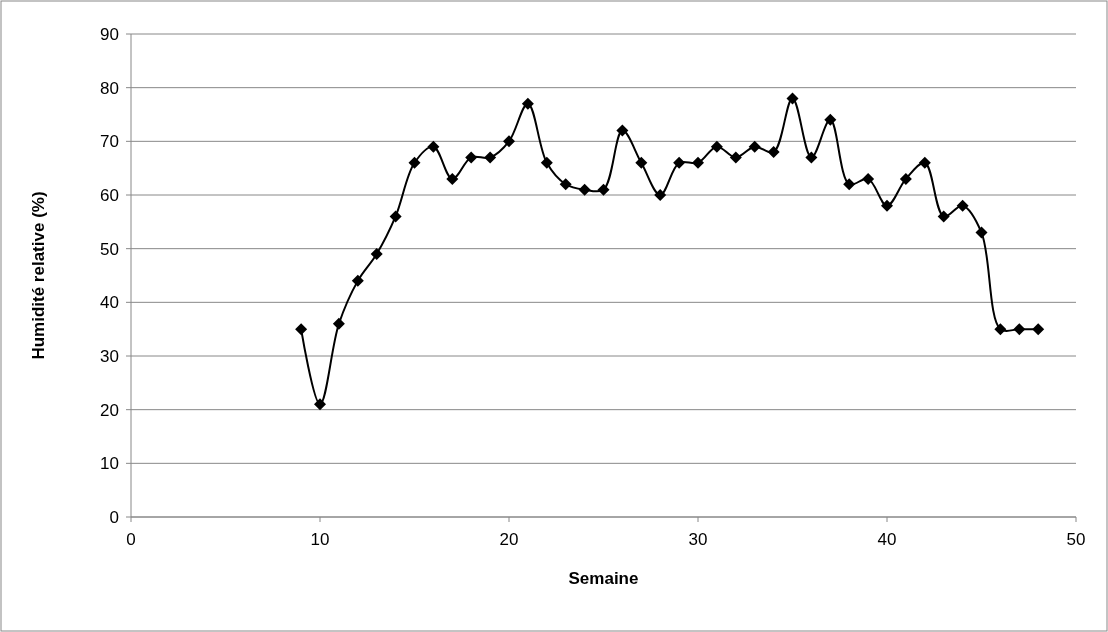  What do you see at coordinates (509, 539) in the screenshot?
I see `x-tick-label: 20` at bounding box center [509, 539].